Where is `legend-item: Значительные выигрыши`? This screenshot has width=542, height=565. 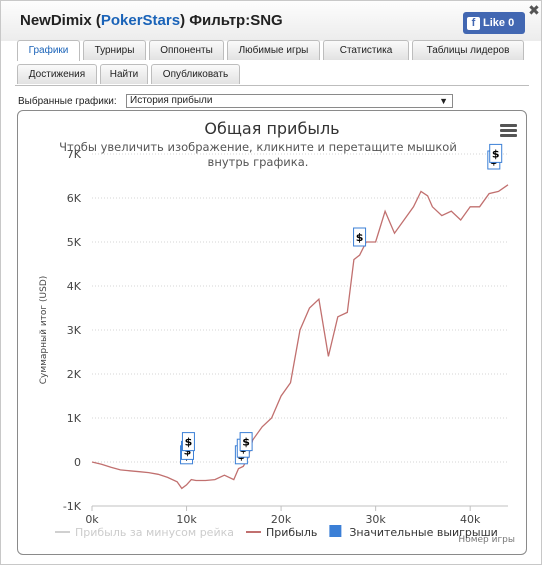 legend-item: Значительные выигрыши is located at coordinates (423, 532).